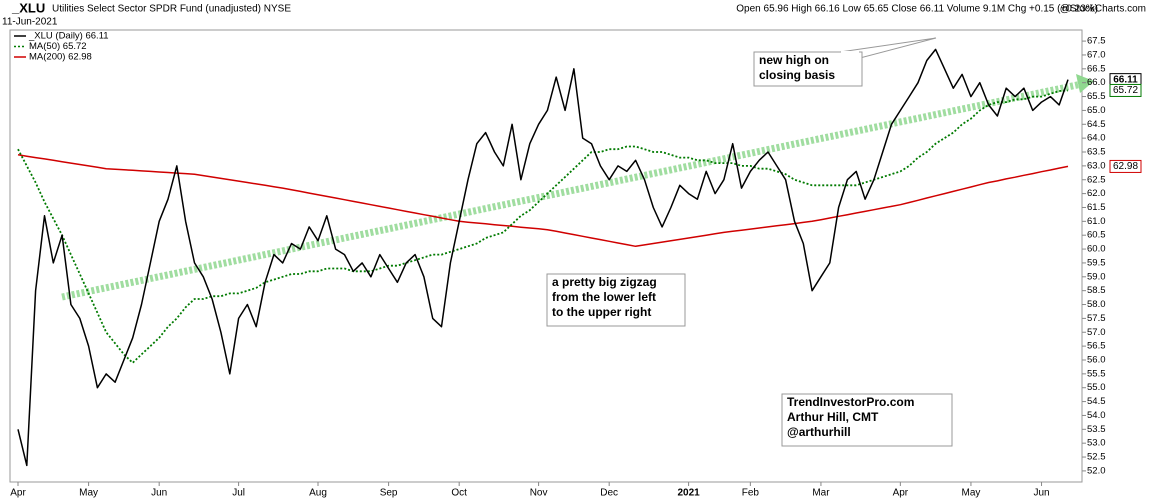 This screenshot has height=500, width=1150. Describe the element at coordinates (794, 60) in the screenshot. I see `annotation-text: new high on` at that location.